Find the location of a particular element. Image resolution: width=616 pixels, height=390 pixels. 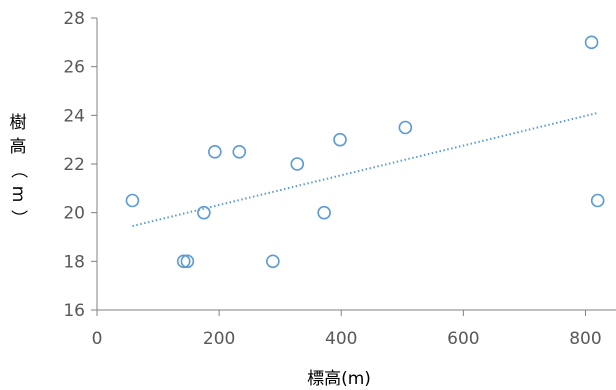

y-axis-title: 樹高 （ m ） is located at coordinates (18, 170).